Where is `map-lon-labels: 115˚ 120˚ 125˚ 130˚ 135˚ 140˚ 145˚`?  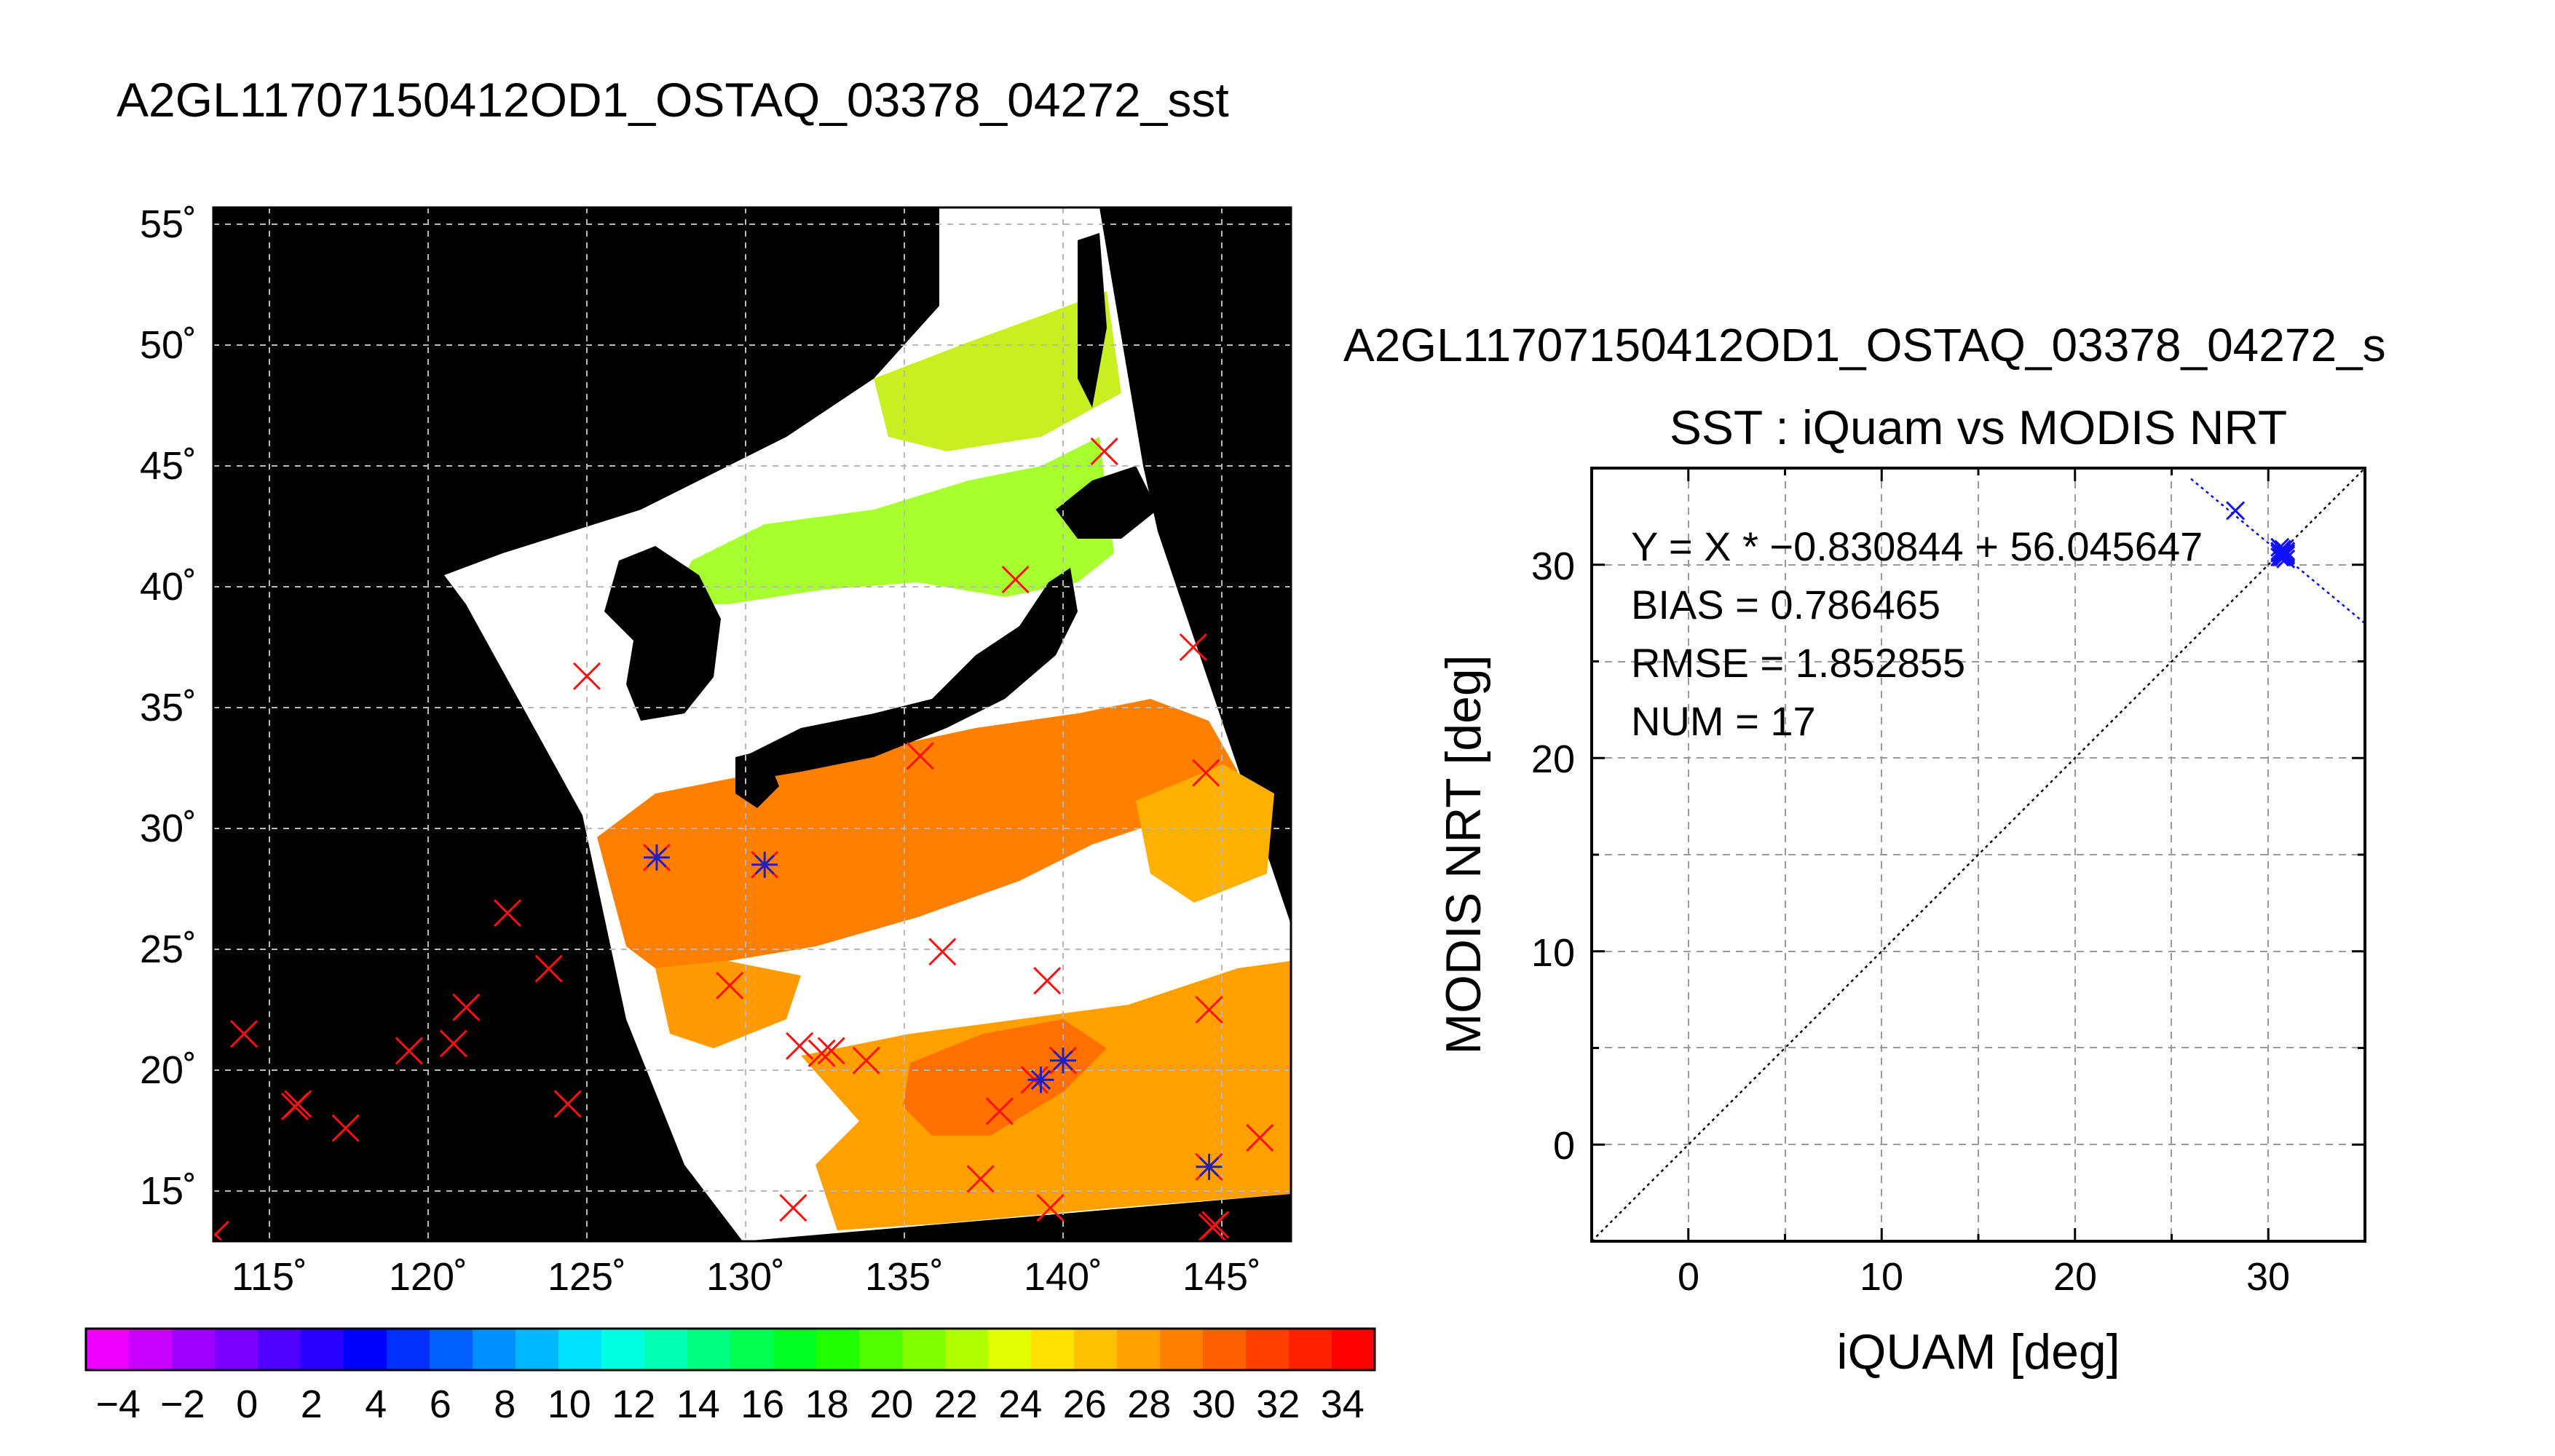 map-lon-labels: 115˚ 120˚ 125˚ 130˚ 135˚ 140˚ 145˚ is located at coordinates (746, 1277).